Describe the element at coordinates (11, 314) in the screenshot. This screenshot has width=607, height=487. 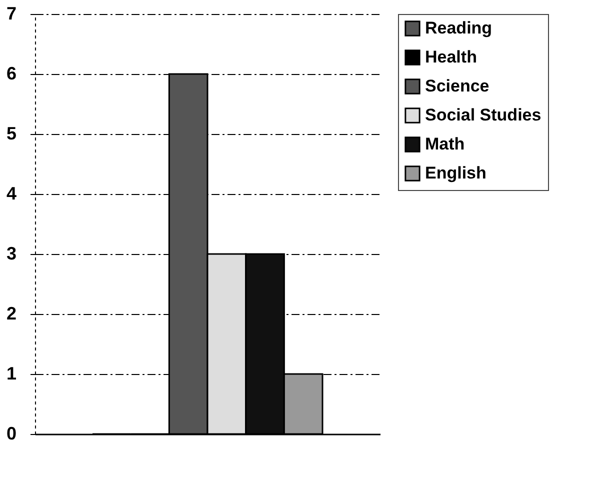
I see `y-tick-label: 2` at that location.